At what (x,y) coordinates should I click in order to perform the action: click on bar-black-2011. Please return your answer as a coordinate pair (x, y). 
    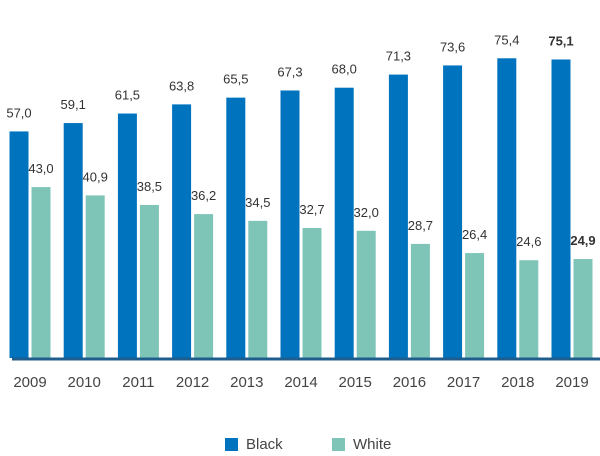
    Looking at the image, I should click on (127, 235).